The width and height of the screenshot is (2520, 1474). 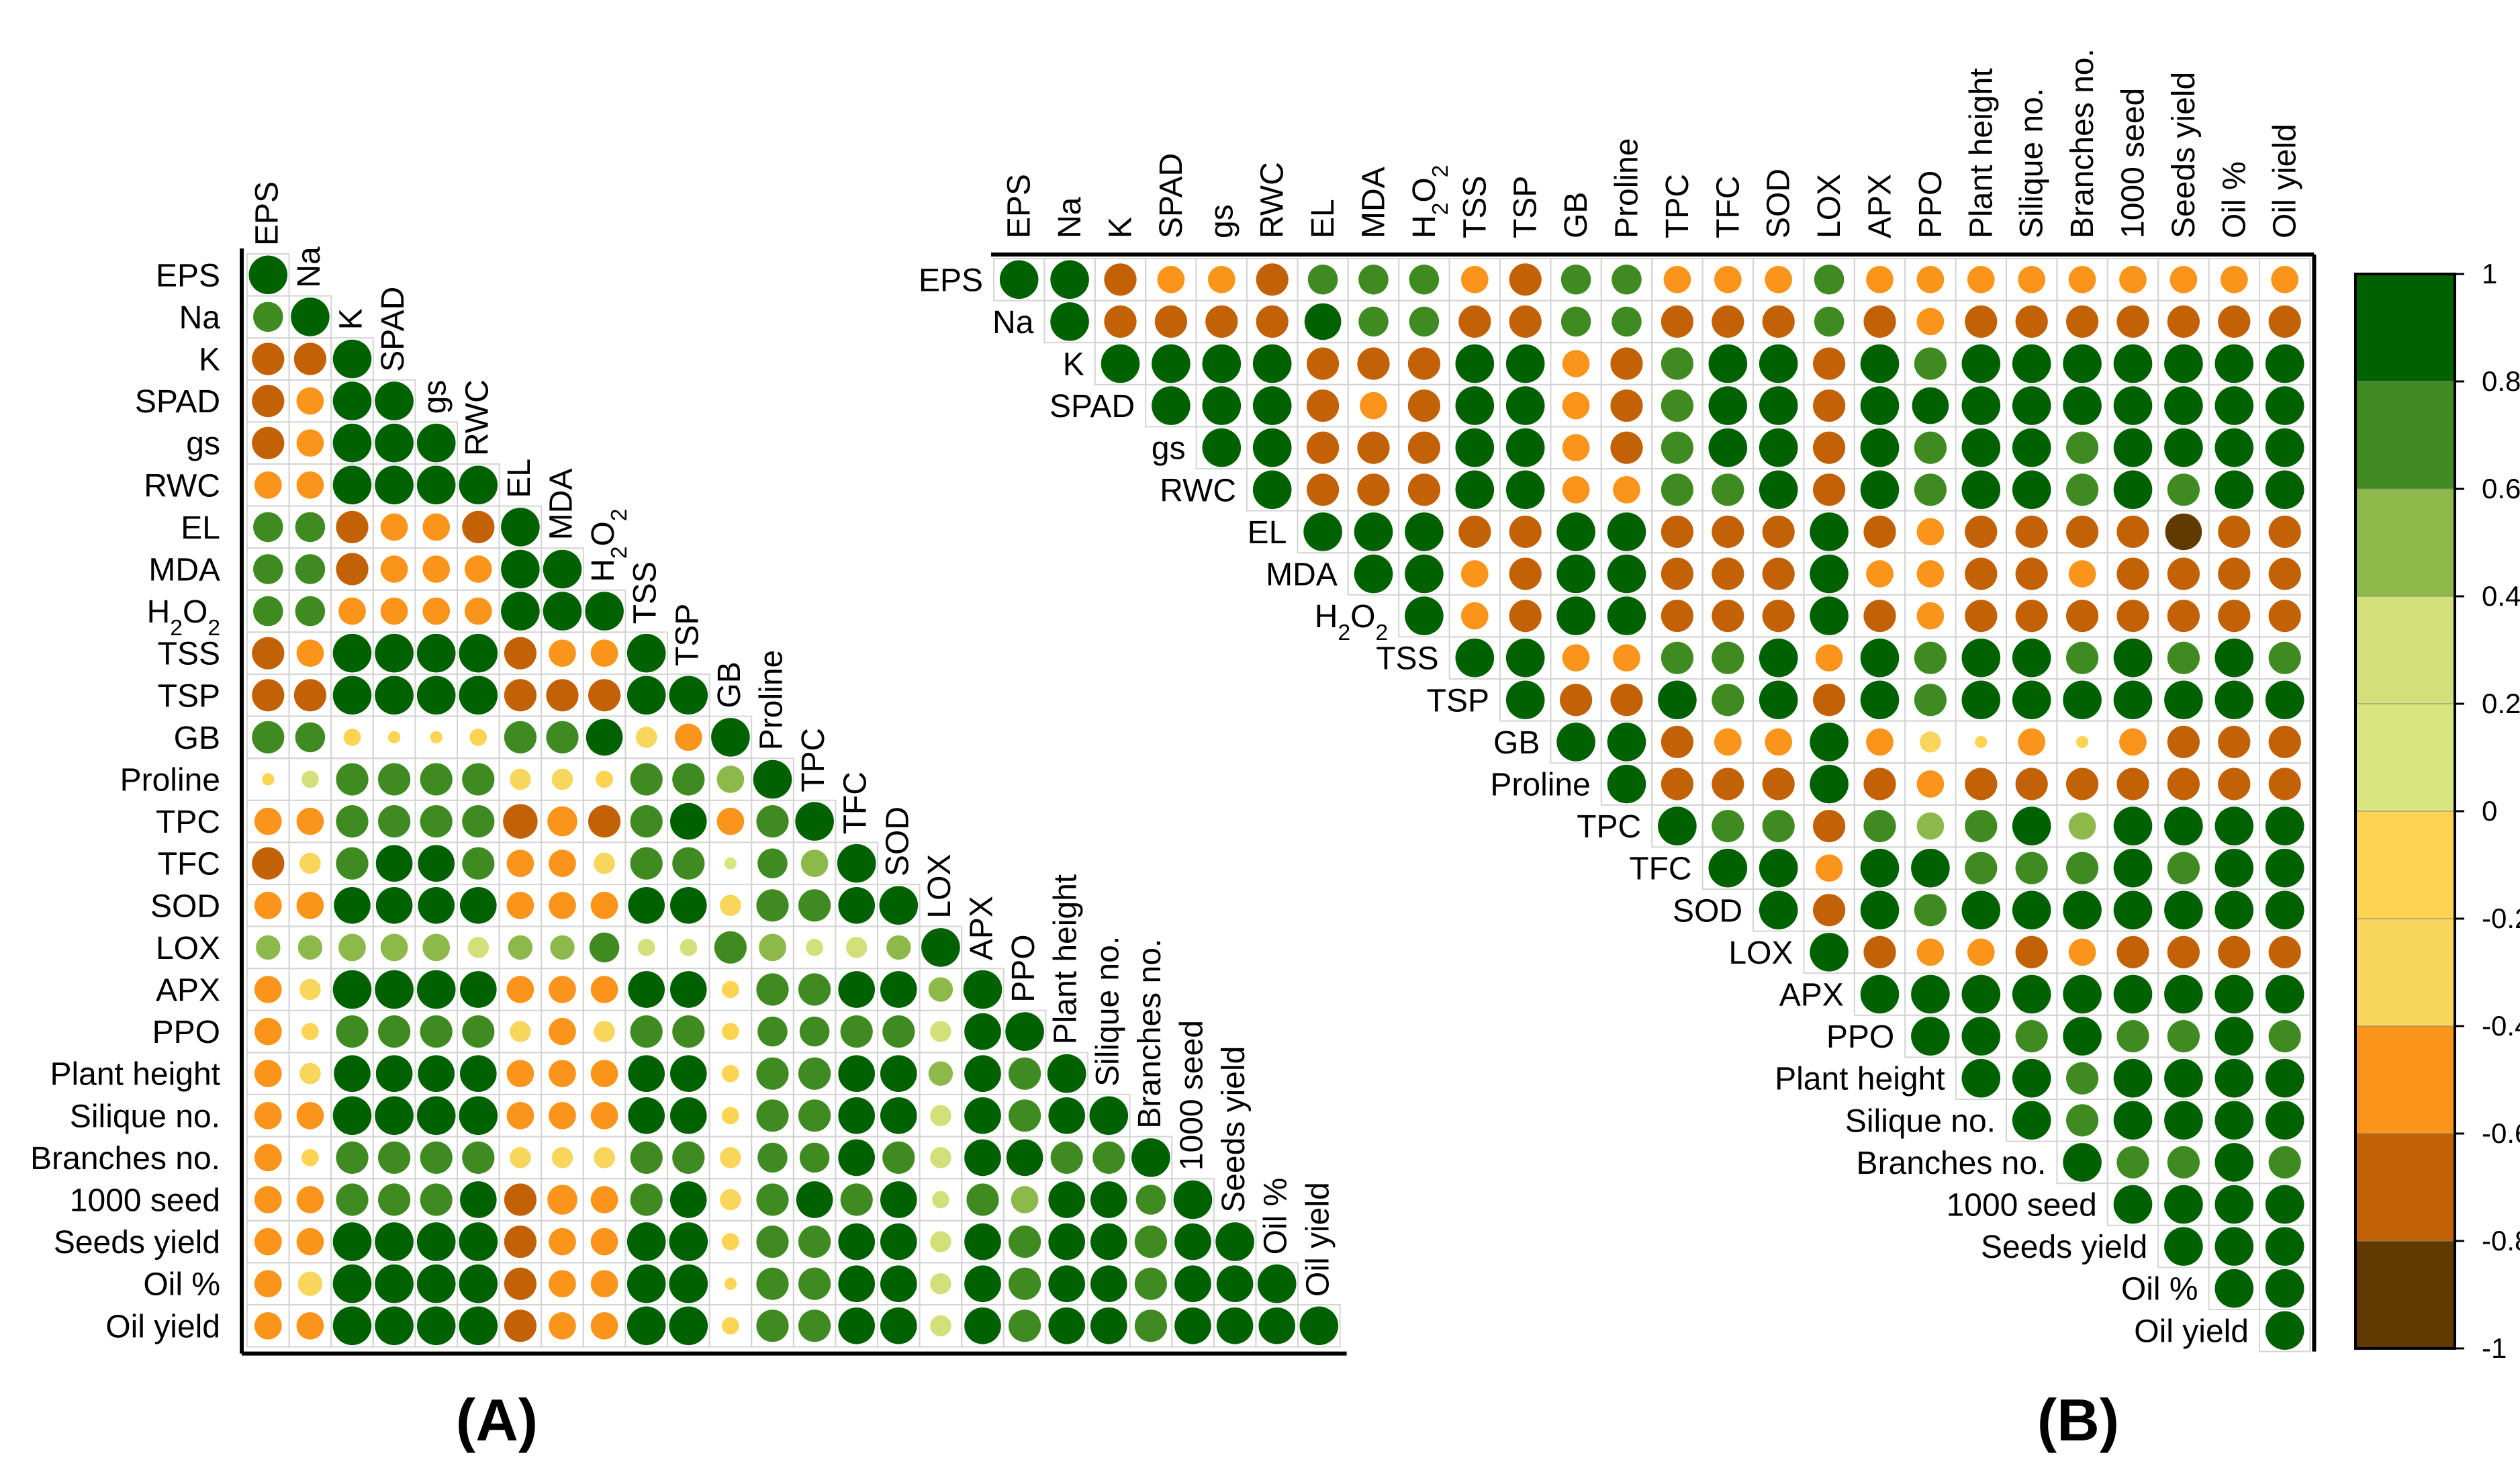 I want to click on corr-point-a-tss-el, so click(x=520, y=654).